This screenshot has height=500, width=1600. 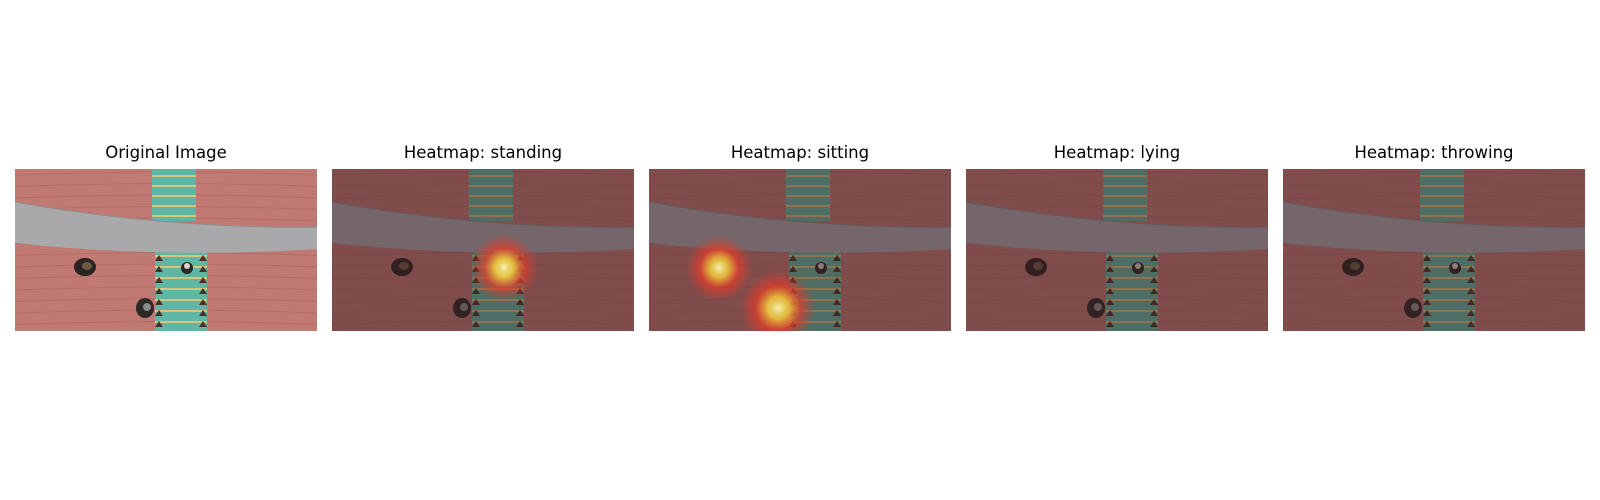 What do you see at coordinates (1117, 152) in the screenshot?
I see `panel-title: Heatmap: lying` at bounding box center [1117, 152].